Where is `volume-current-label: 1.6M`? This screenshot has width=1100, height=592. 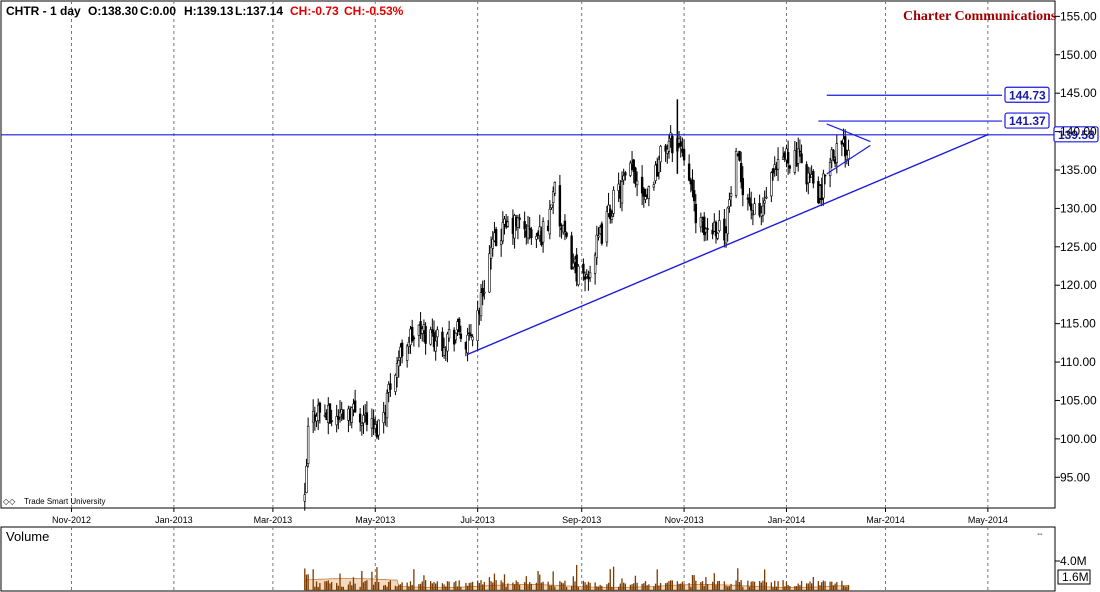 volume-current-label: 1.6M is located at coordinates (1075, 577).